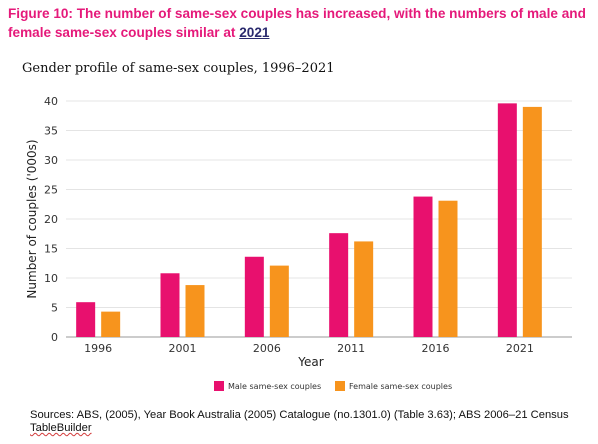 The image size is (598, 444). Describe the element at coordinates (61, 428) in the screenshot. I see `source-tablebuilder: TableBuilder` at that location.